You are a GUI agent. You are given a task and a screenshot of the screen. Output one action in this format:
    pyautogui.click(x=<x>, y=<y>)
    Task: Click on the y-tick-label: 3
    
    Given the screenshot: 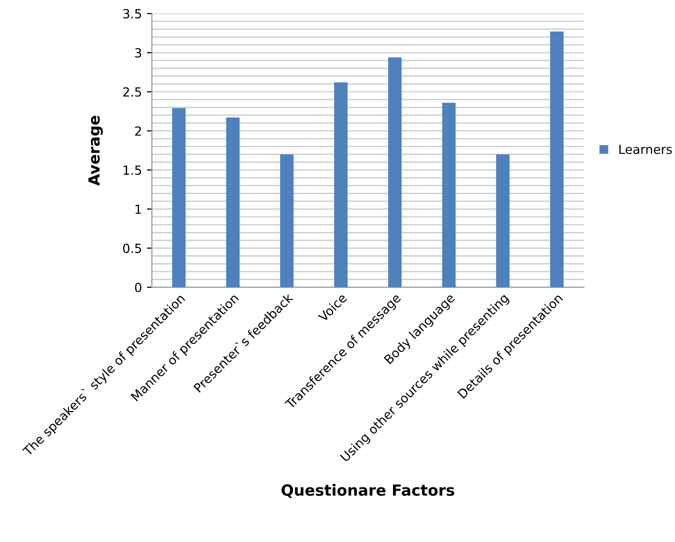 What is the action you would take?
    pyautogui.click(x=138, y=53)
    